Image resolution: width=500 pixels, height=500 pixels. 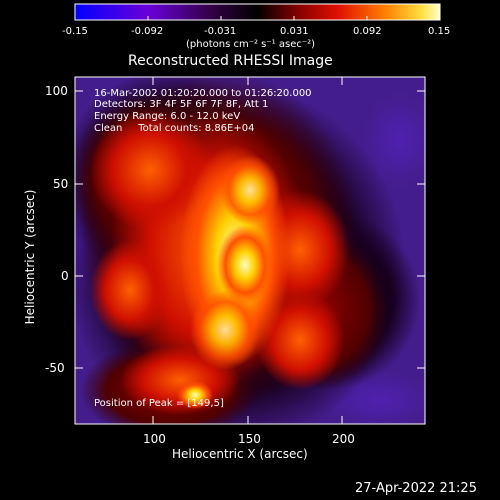 What do you see at coordinates (65, 276) in the screenshot?
I see `y-tick-label: 0` at bounding box center [65, 276].